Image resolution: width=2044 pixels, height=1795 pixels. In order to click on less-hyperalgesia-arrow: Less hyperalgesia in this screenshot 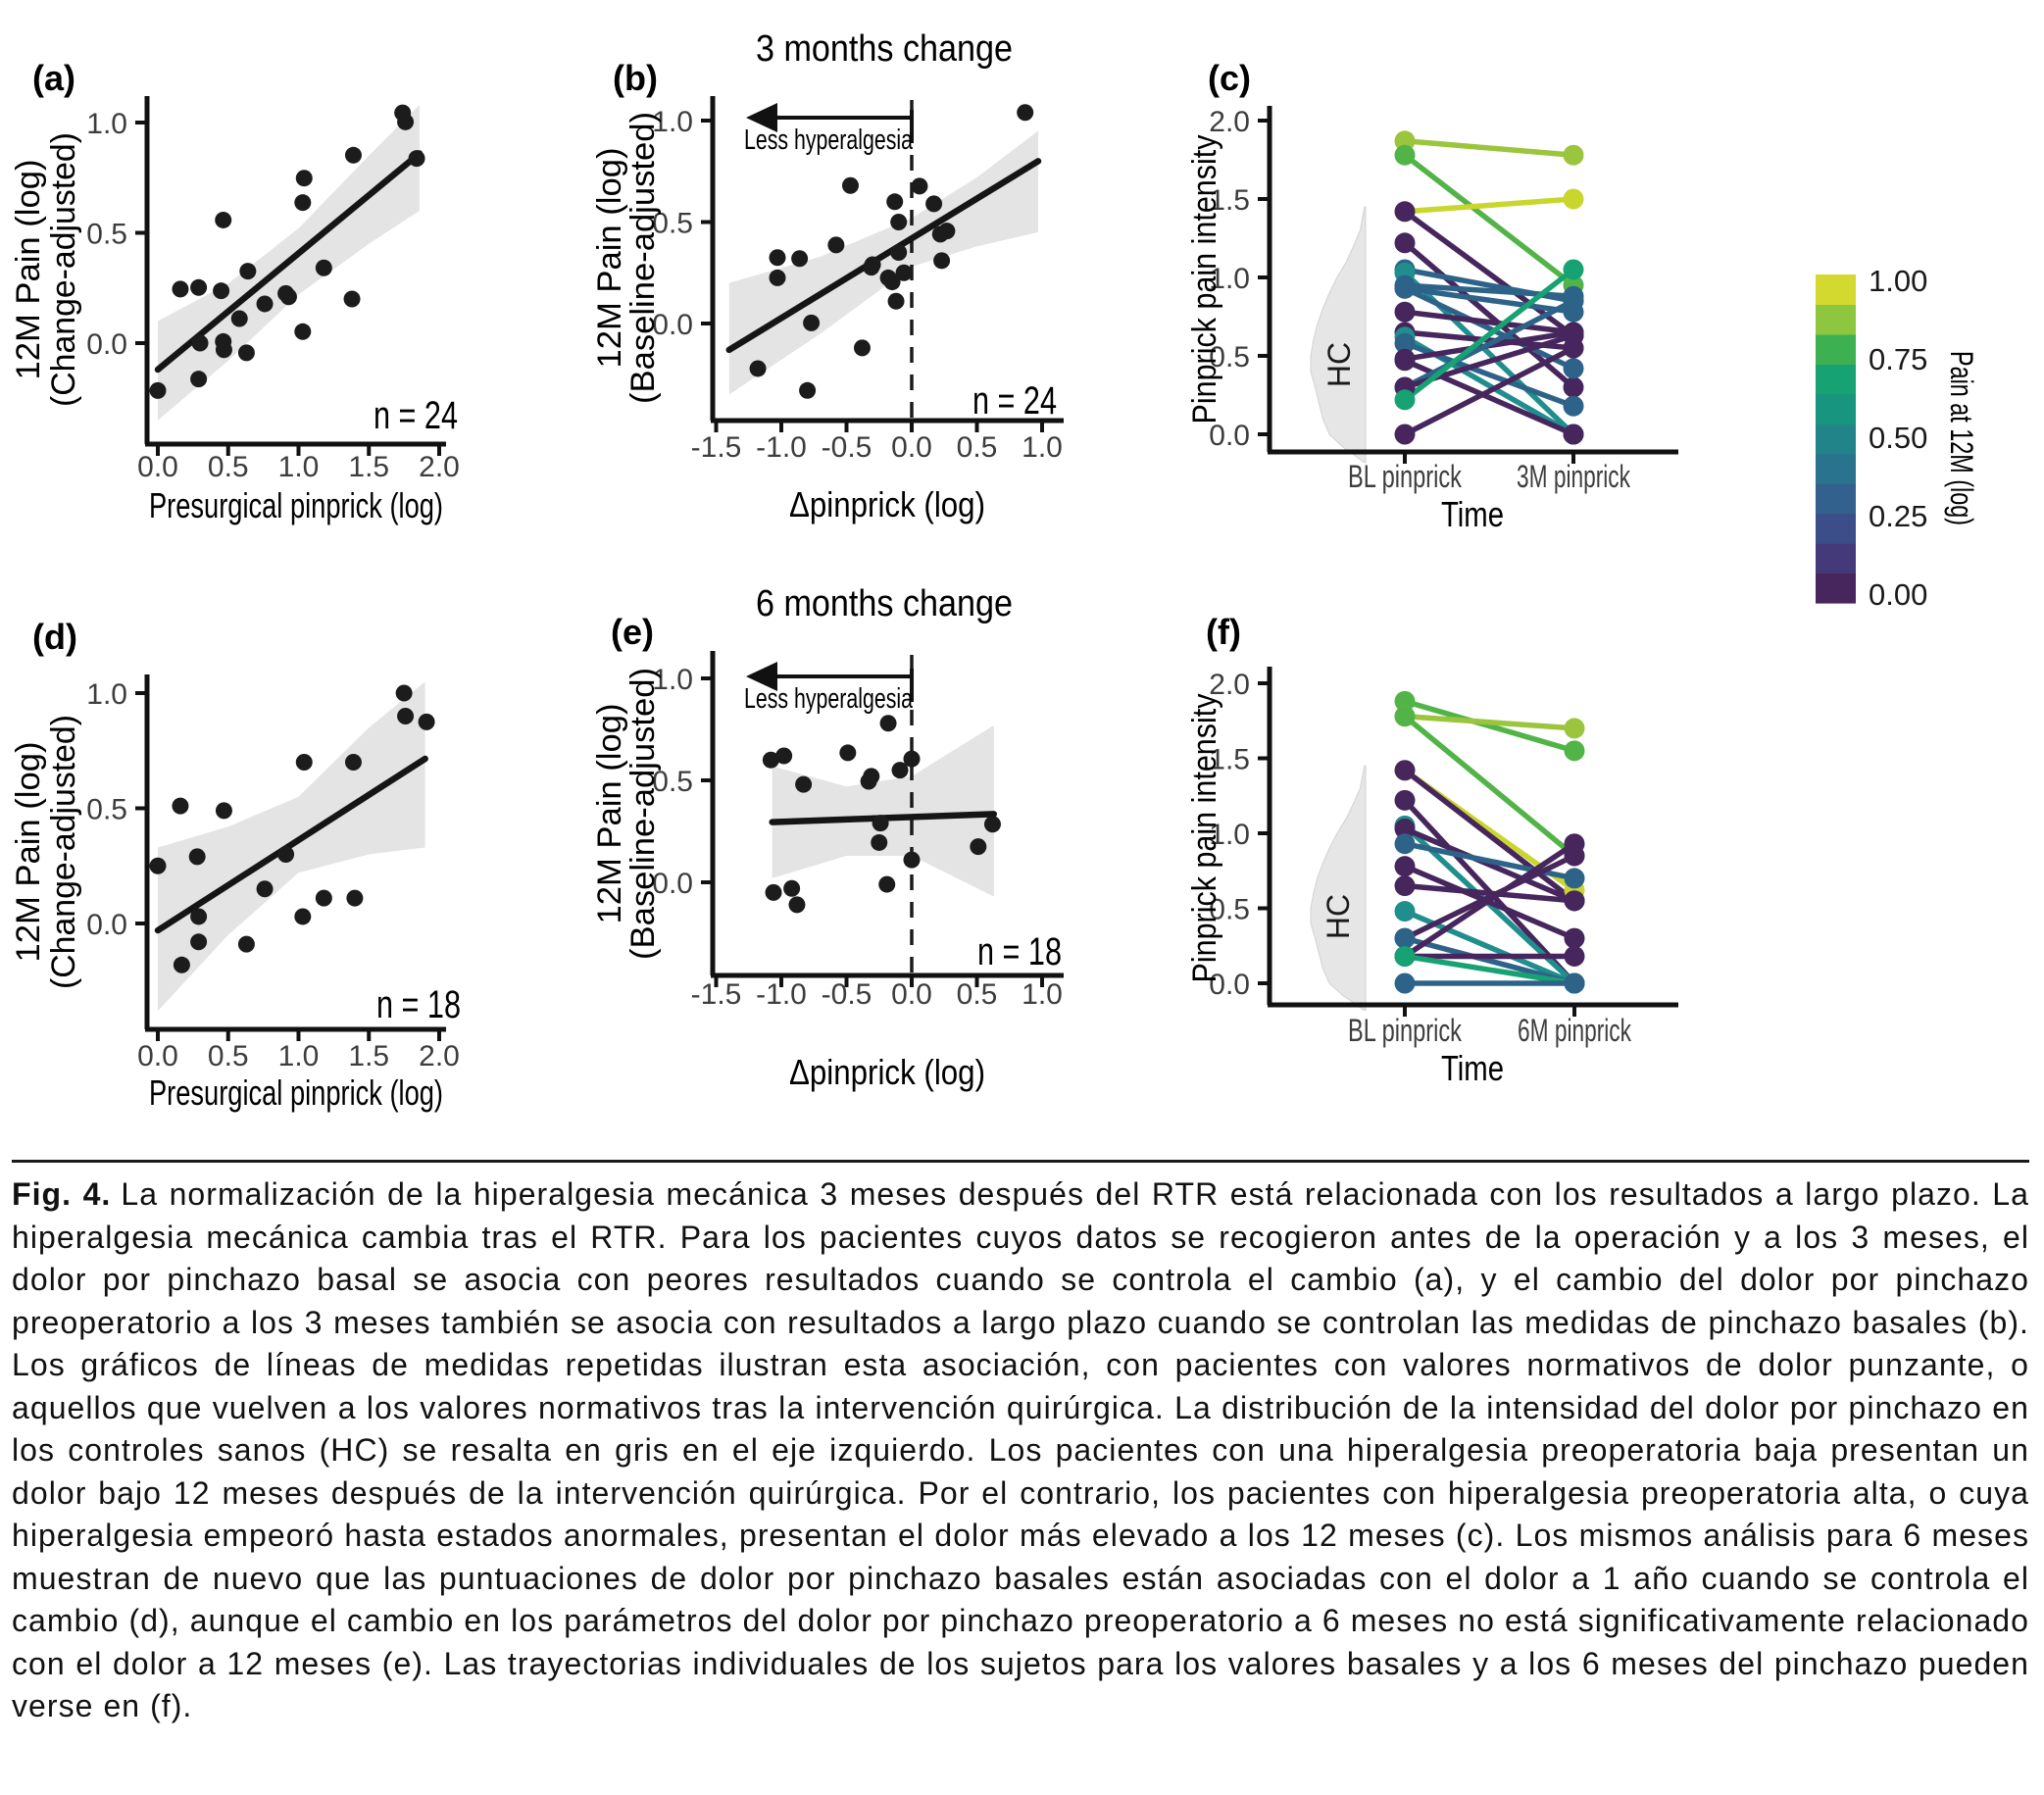, I will do `click(829, 129)`.